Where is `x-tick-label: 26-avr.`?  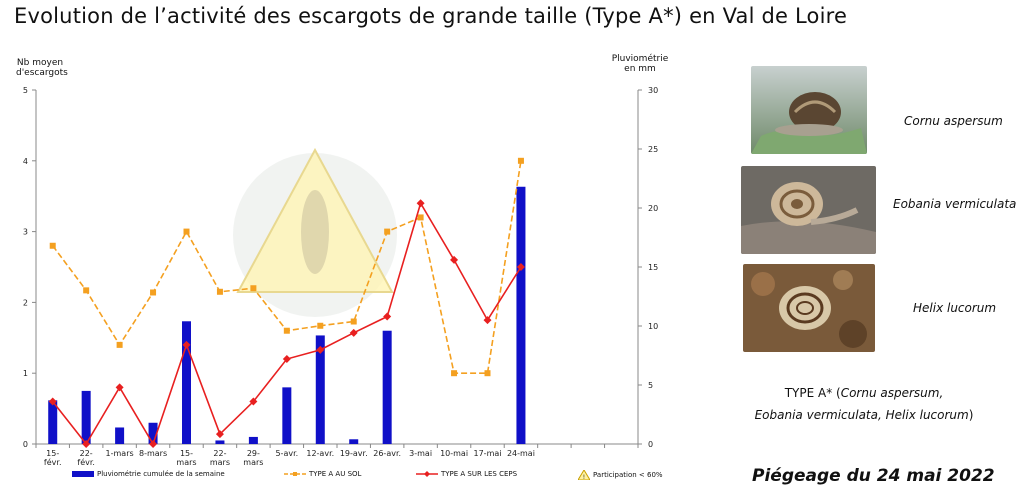 x-tick-label: 26-avr. is located at coordinates (387, 453).